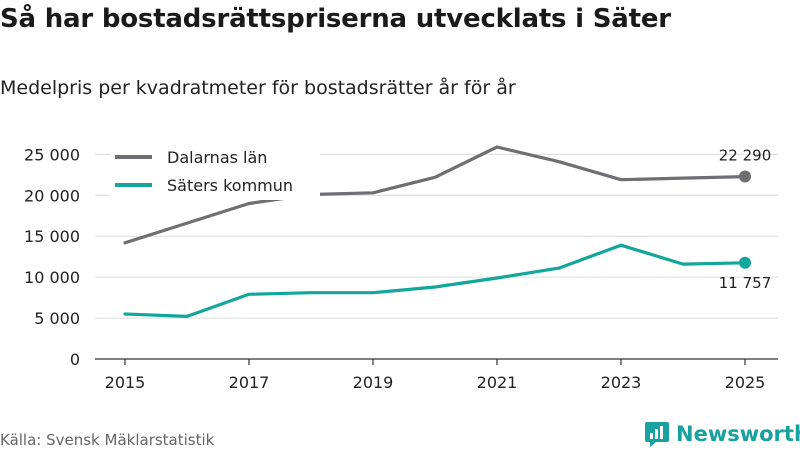 This screenshot has width=800, height=450. What do you see at coordinates (75, 359) in the screenshot?
I see `y-tick-label: 0` at bounding box center [75, 359].